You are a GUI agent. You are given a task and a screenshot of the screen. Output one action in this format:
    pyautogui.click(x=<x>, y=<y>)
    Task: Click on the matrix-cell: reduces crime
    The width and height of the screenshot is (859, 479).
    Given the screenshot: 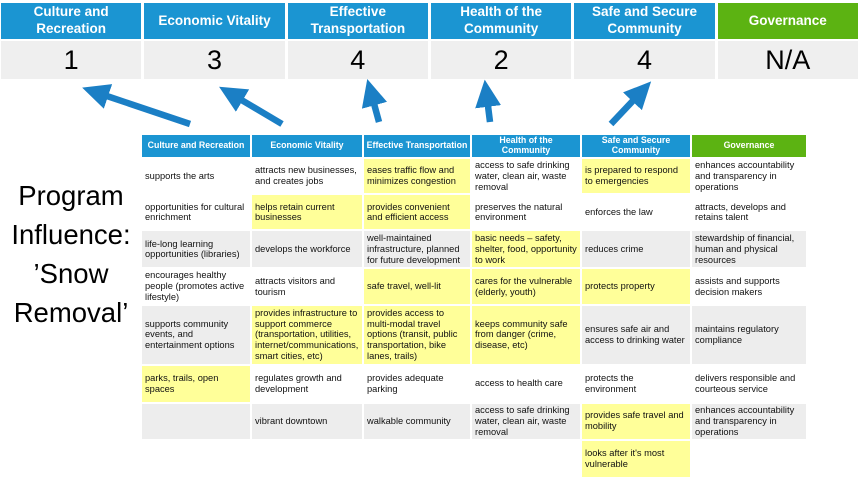 What is the action you would take?
    pyautogui.click(x=636, y=249)
    